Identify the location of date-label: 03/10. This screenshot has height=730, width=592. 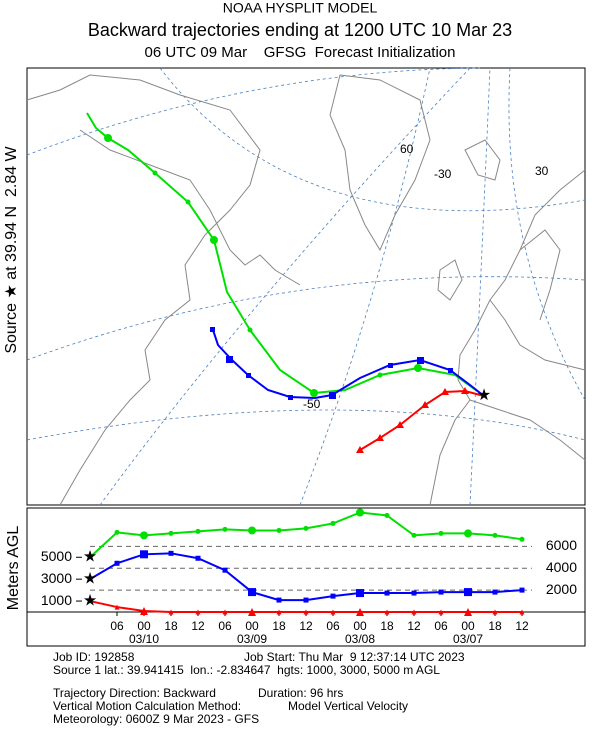
(144, 639).